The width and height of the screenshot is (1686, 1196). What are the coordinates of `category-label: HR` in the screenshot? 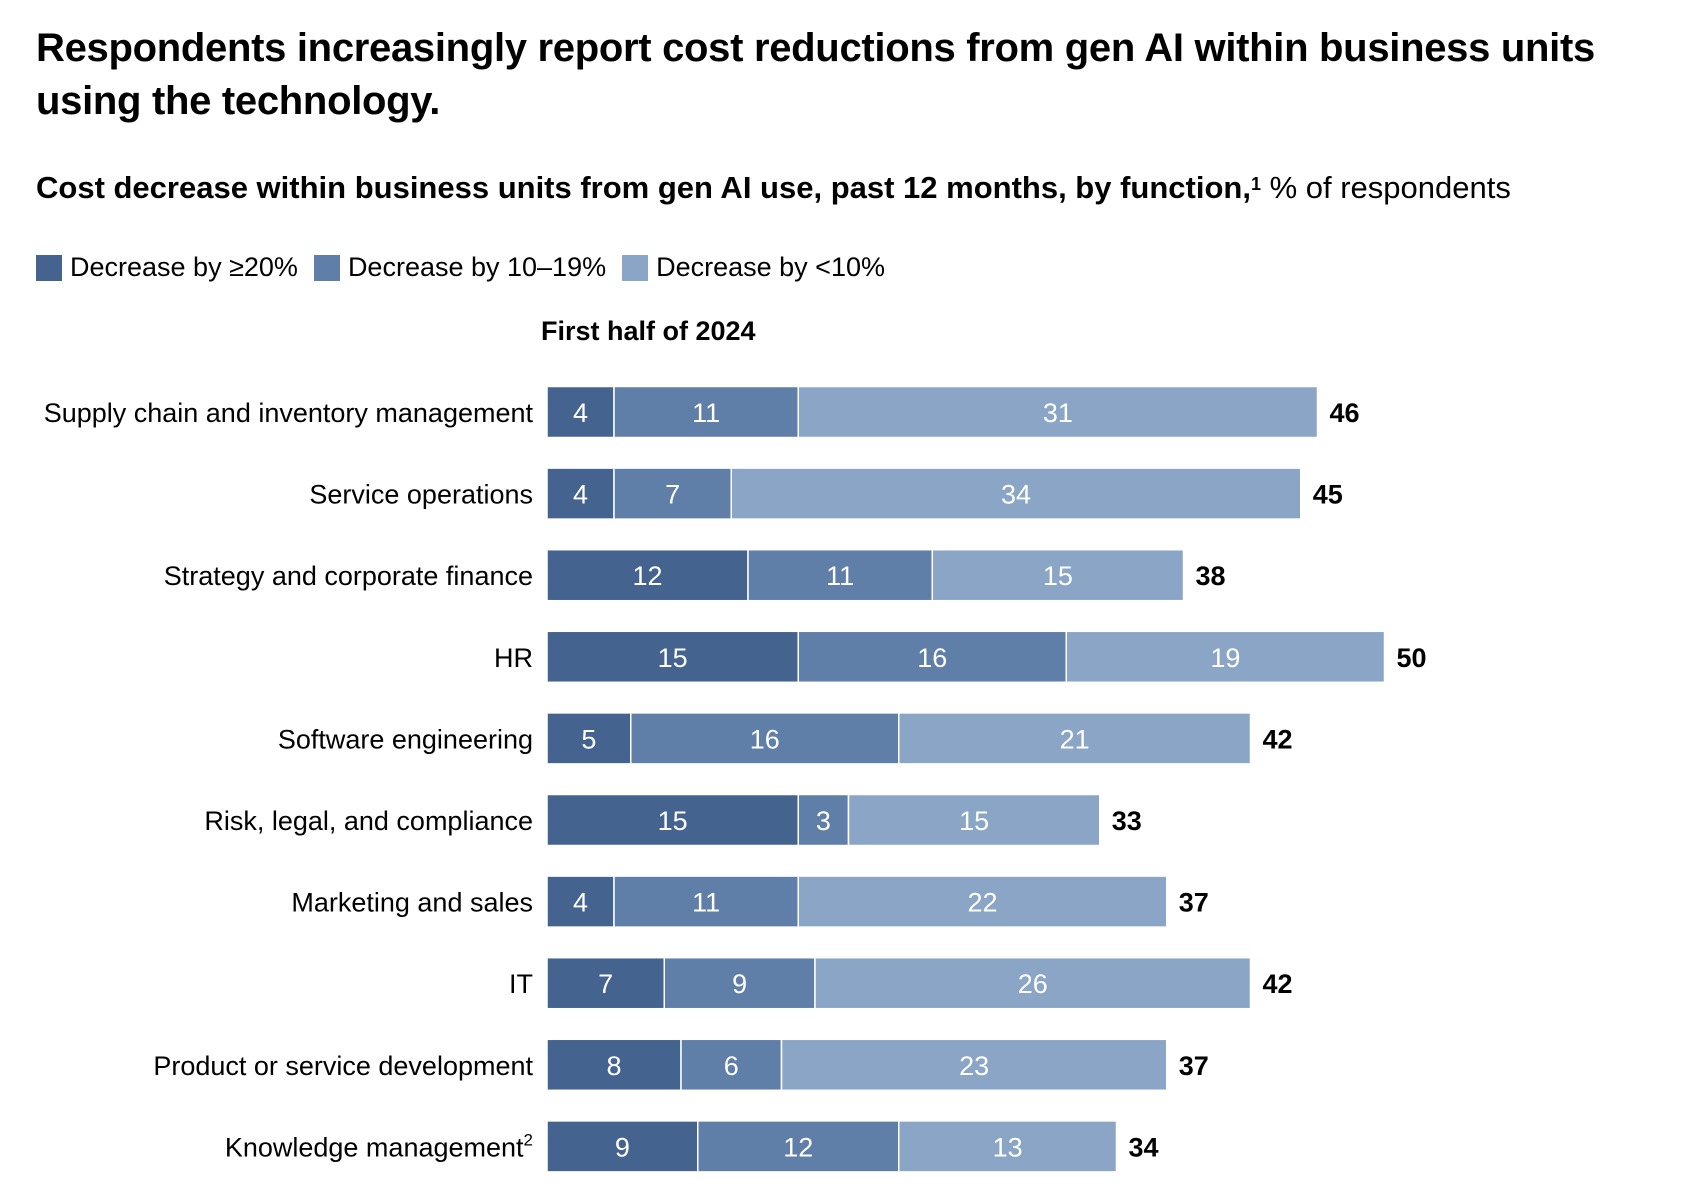 It's located at (513, 658).